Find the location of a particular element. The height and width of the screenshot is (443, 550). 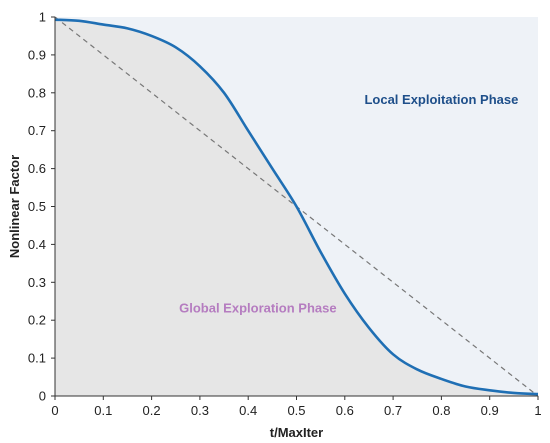

y-tick-label: 0.3 is located at coordinates (37, 282).